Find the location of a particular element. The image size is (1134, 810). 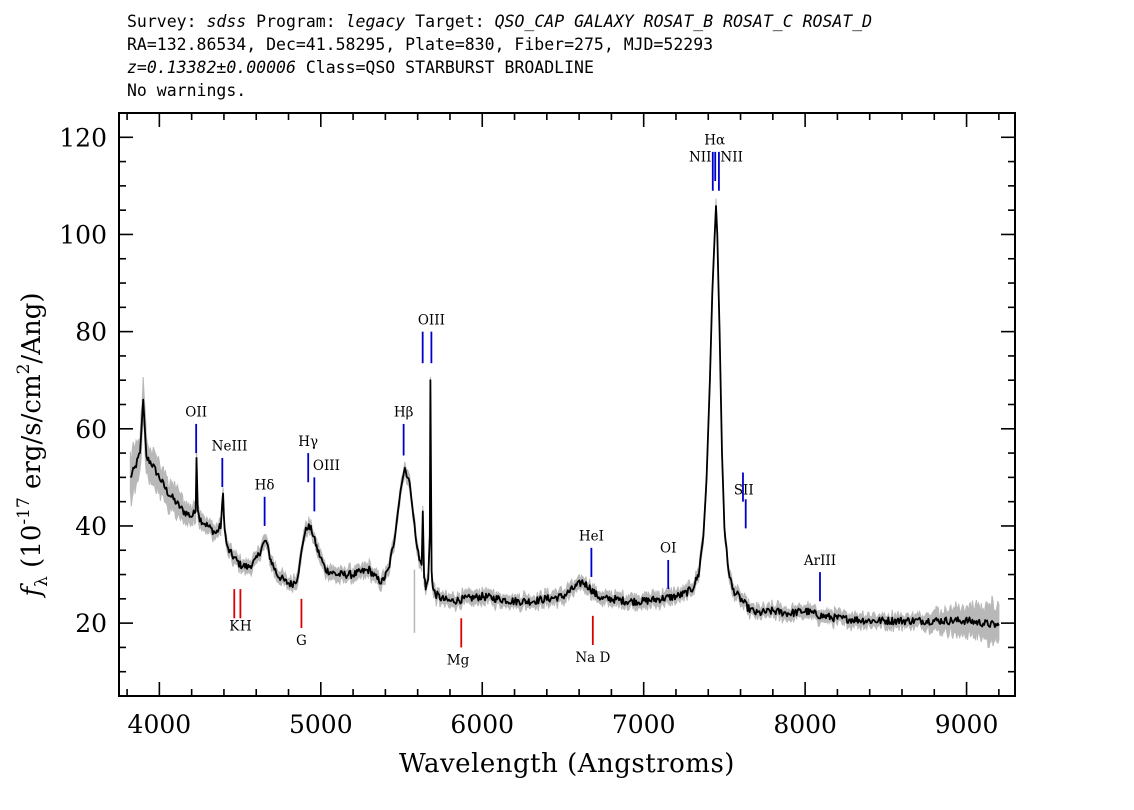

absorption-line-label: K is located at coordinates (234, 626).